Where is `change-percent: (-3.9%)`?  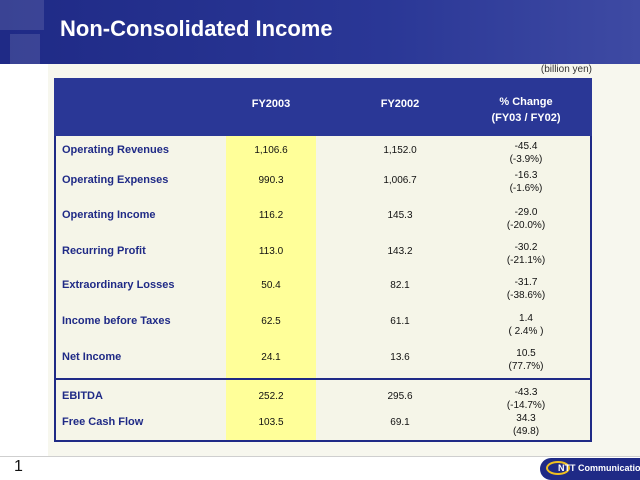 change-percent: (-3.9%) is located at coordinates (526, 159).